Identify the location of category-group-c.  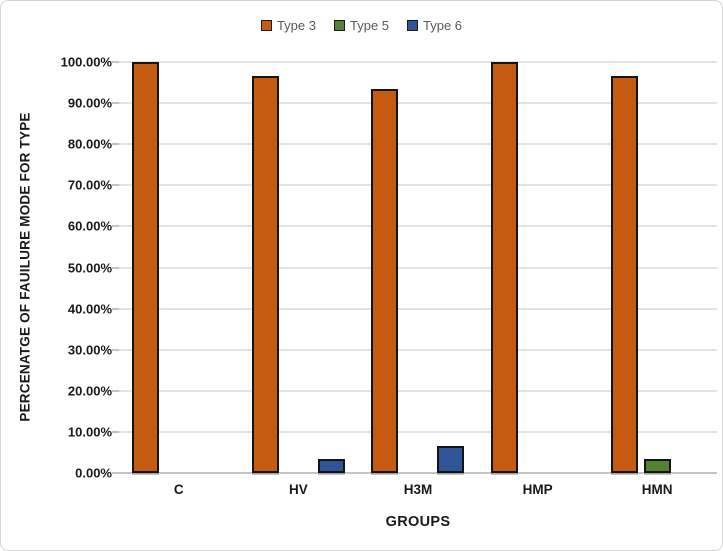
(179, 267).